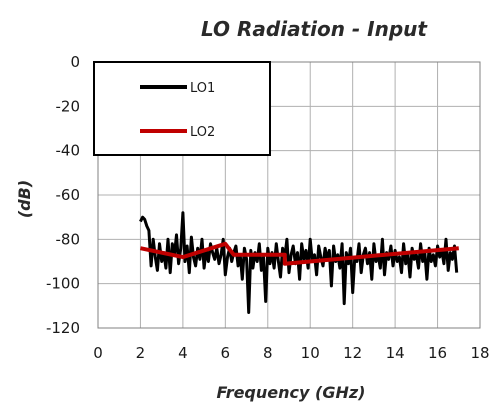 Image resolution: width=495 pixels, height=408 pixels. What do you see at coordinates (202, 132) in the screenshot?
I see `legend-label-lo2: LO2` at bounding box center [202, 132].